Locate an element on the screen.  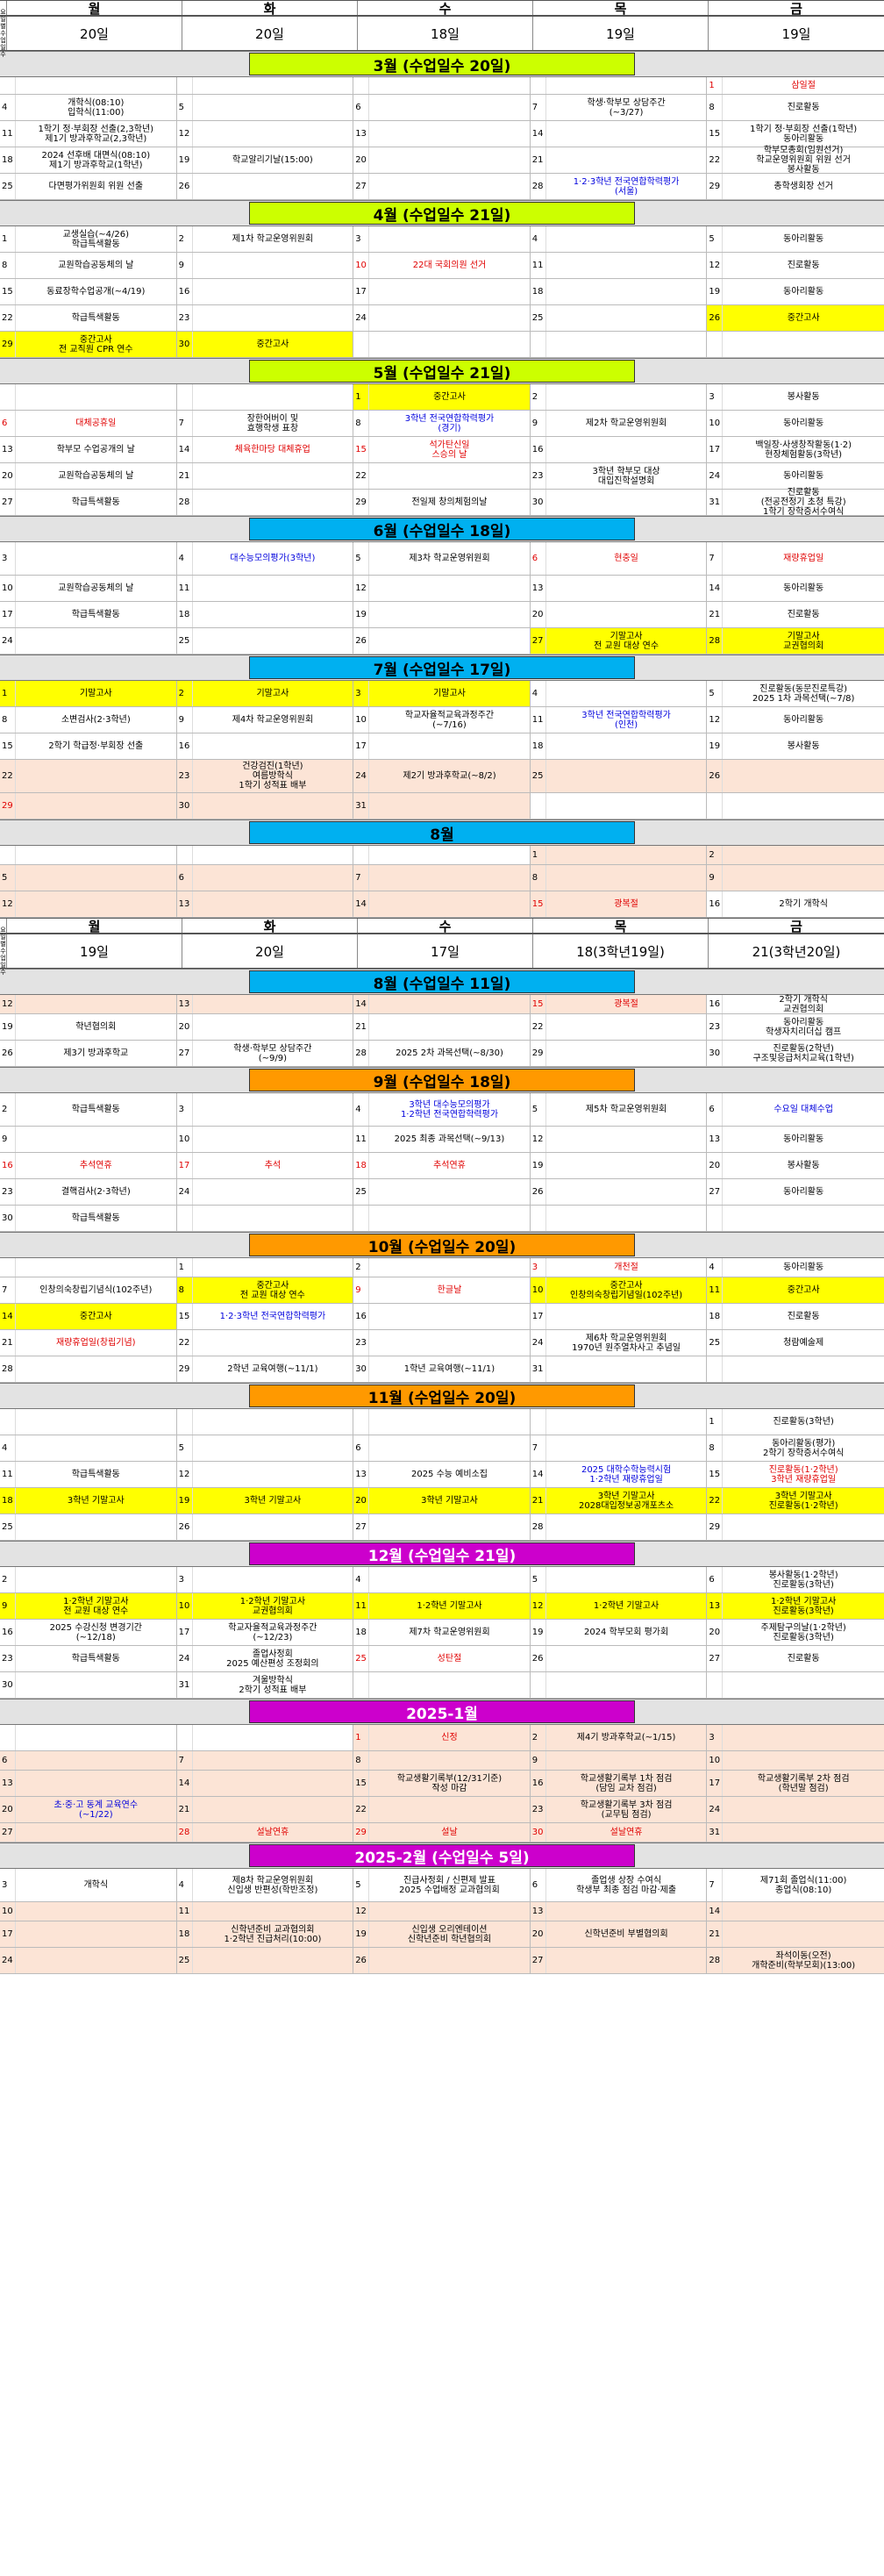
day-cell: 28 2025 2차 과목선택(~8/30) is located at coordinates (442, 1053).